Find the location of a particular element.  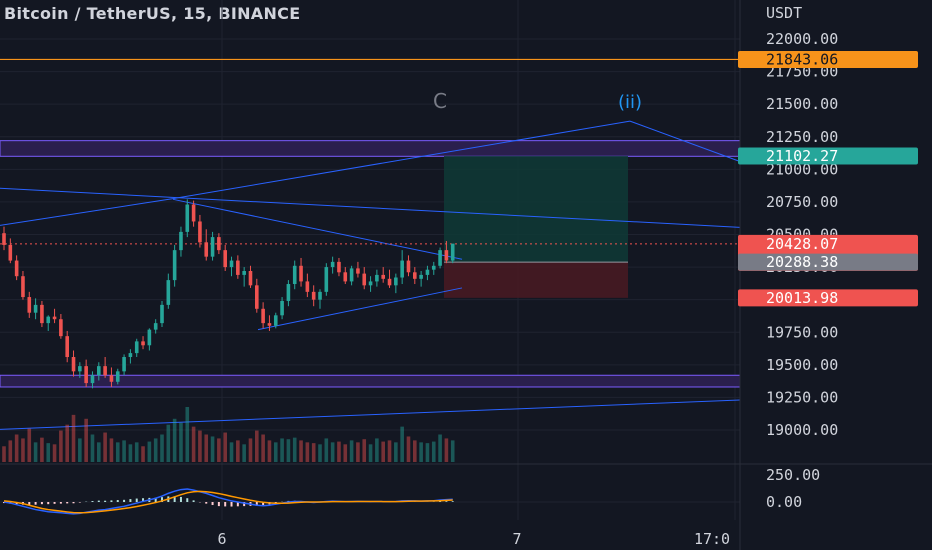

price-label-text: 20288.38 is located at coordinates (802, 262).